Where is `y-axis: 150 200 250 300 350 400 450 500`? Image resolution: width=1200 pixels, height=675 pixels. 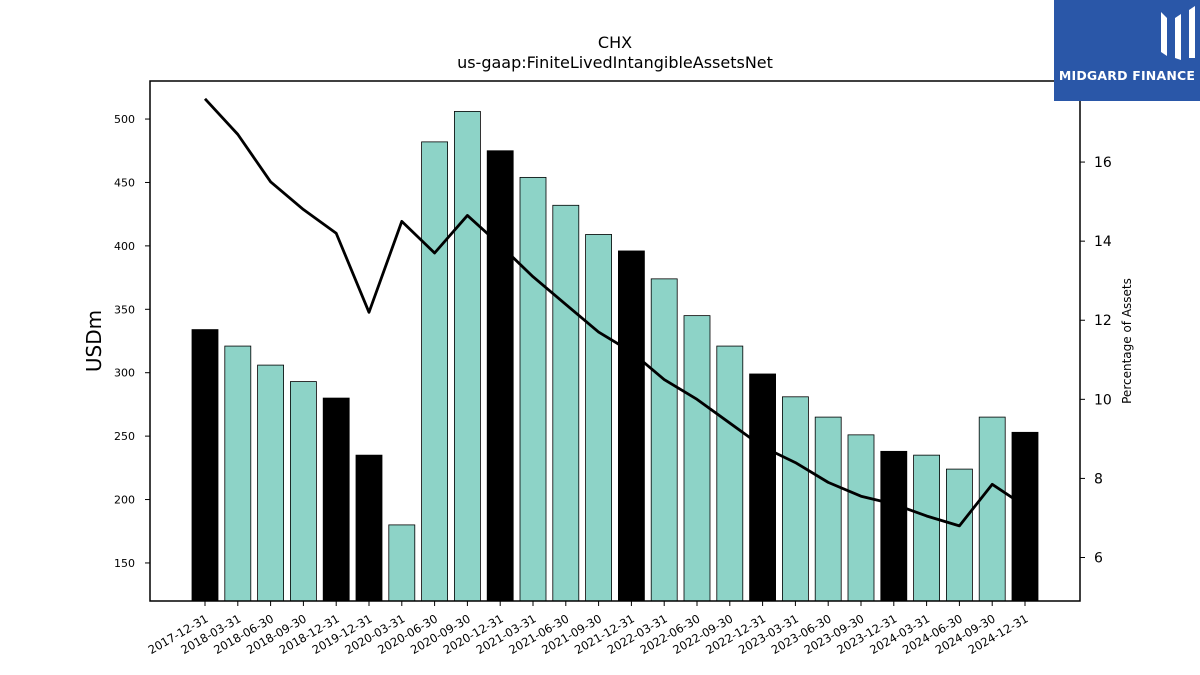
y-axis: 150 200 250 300 350 400 450 500 is located at coordinates (132, 341).